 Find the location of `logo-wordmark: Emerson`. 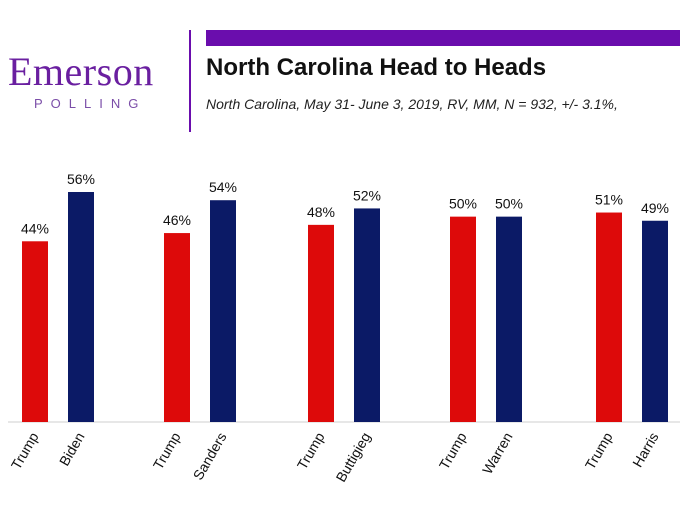

logo-wordmark: Emerson is located at coordinates (81, 71).